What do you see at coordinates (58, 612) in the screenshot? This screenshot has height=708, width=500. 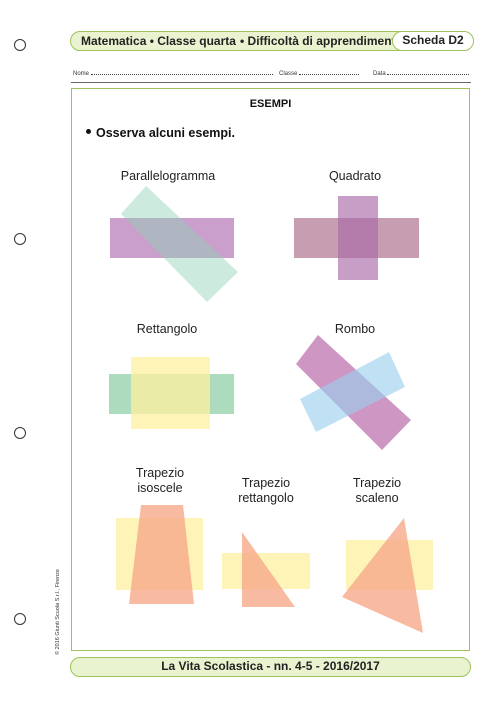 I see `copyright-notice: © 2016 Giunti Scuola S.r.l., Firenze` at bounding box center [58, 612].